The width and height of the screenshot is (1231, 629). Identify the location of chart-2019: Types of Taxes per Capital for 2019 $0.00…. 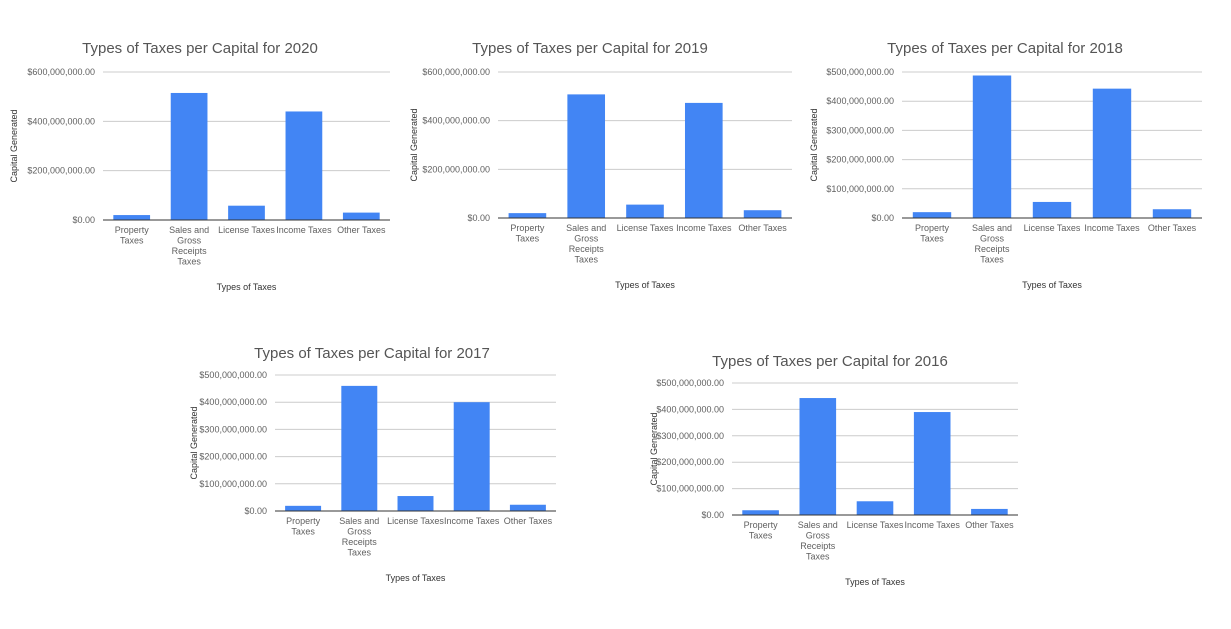
(600, 165).